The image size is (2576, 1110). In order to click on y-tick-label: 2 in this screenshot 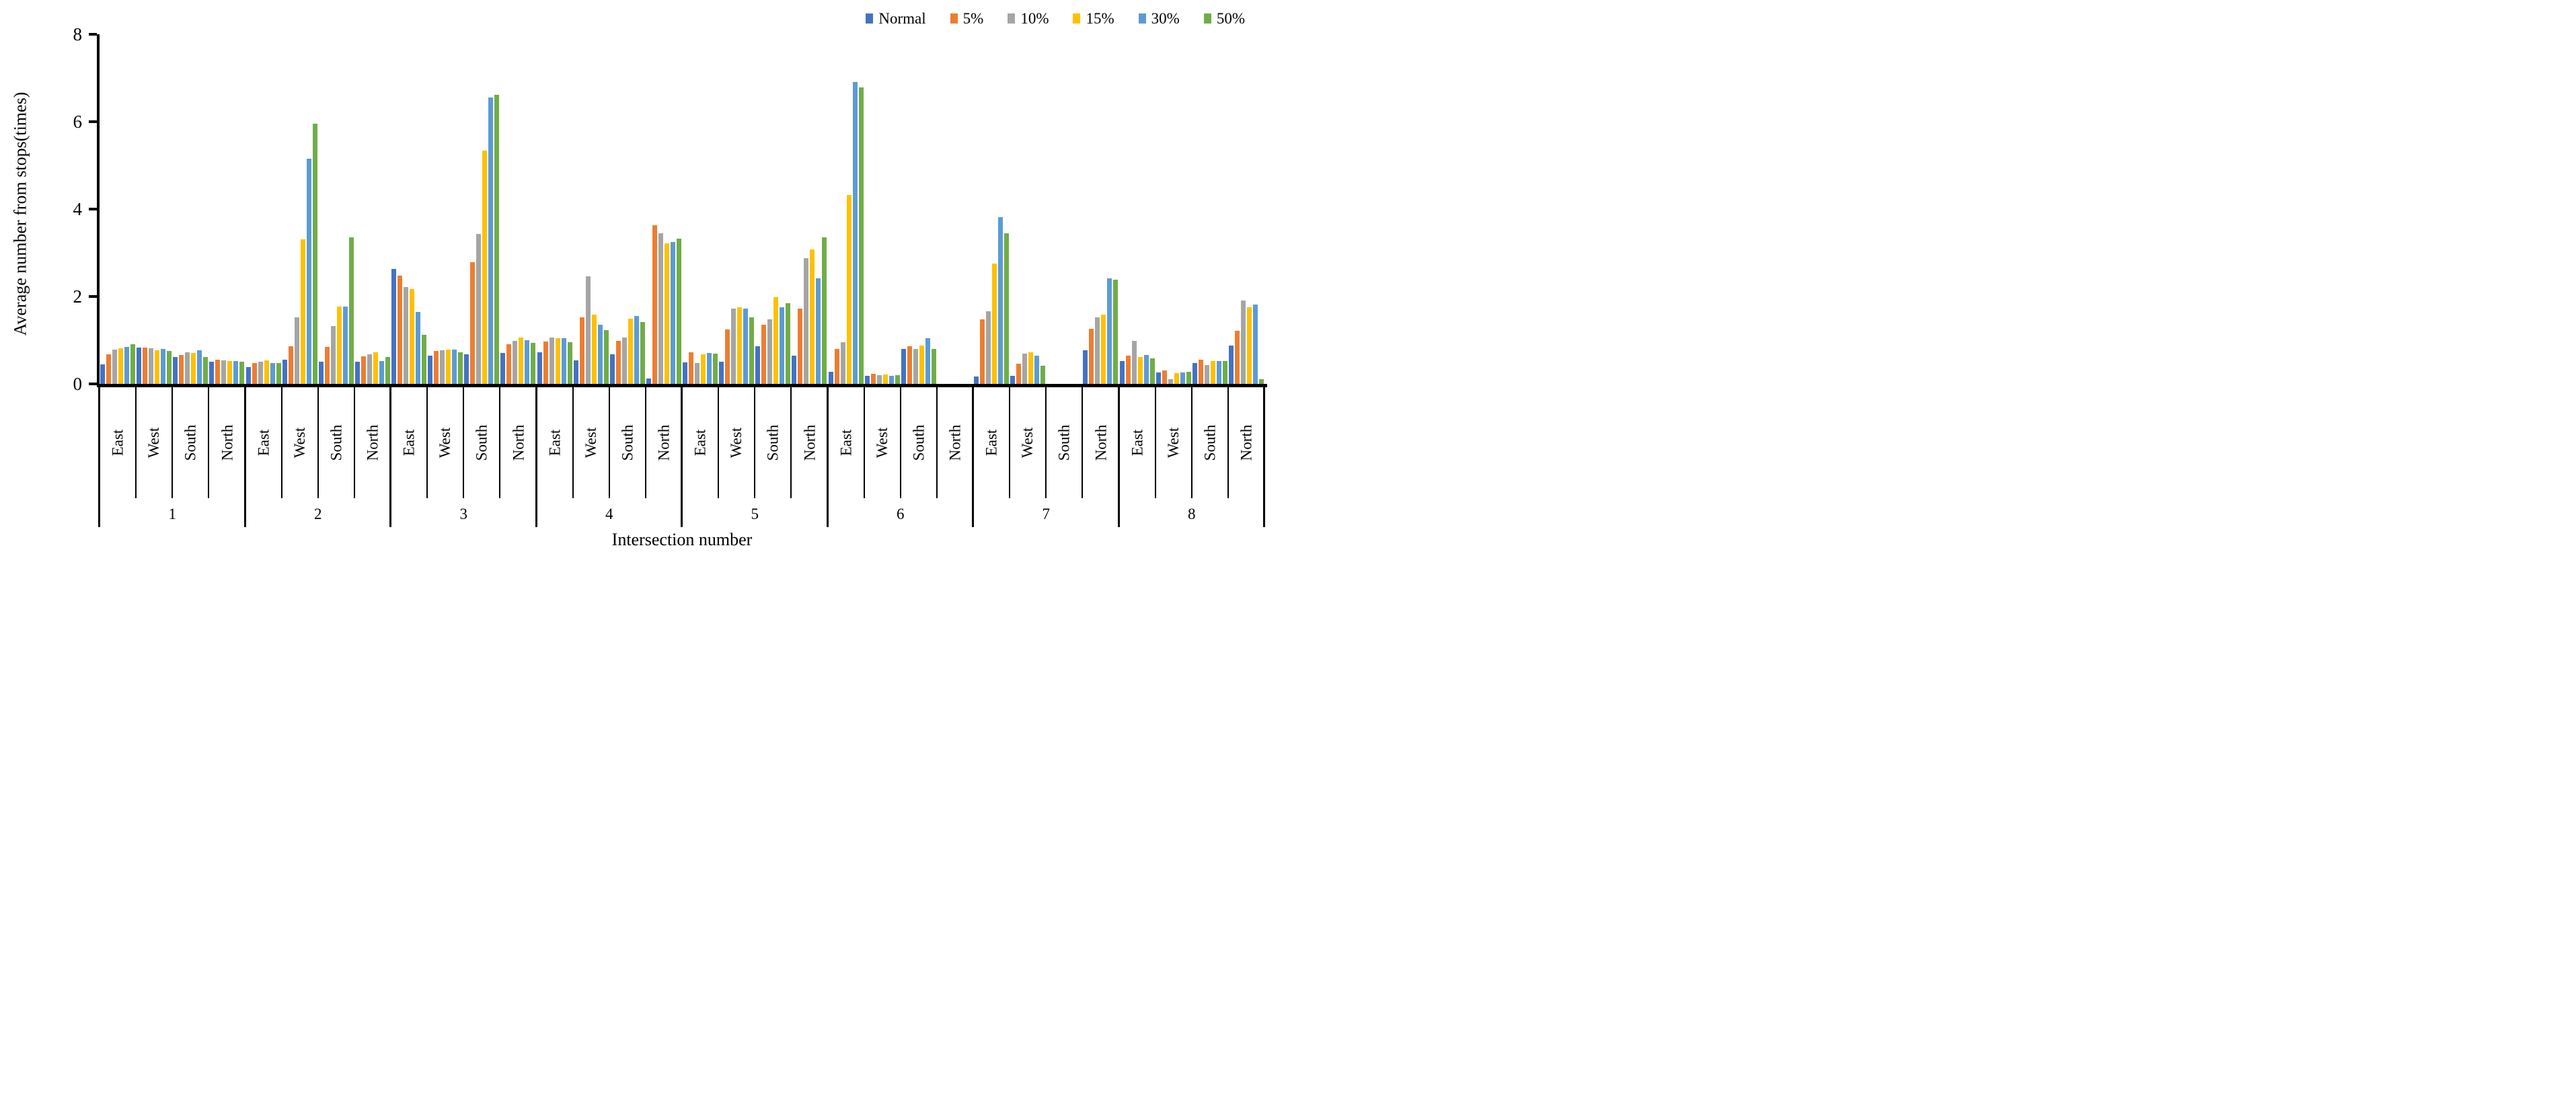, I will do `click(78, 296)`.